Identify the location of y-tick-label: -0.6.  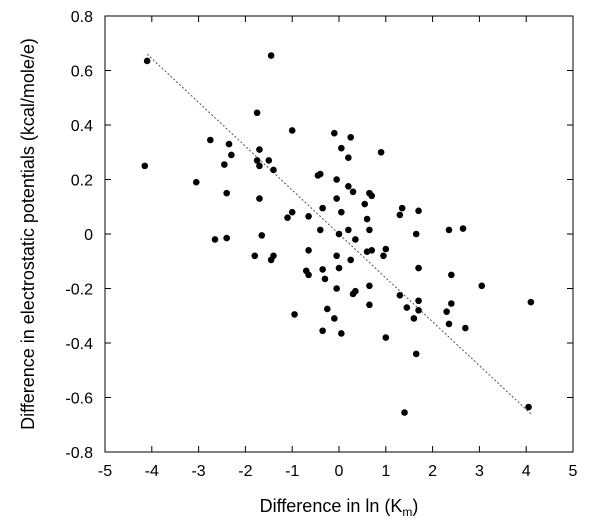
(79, 399).